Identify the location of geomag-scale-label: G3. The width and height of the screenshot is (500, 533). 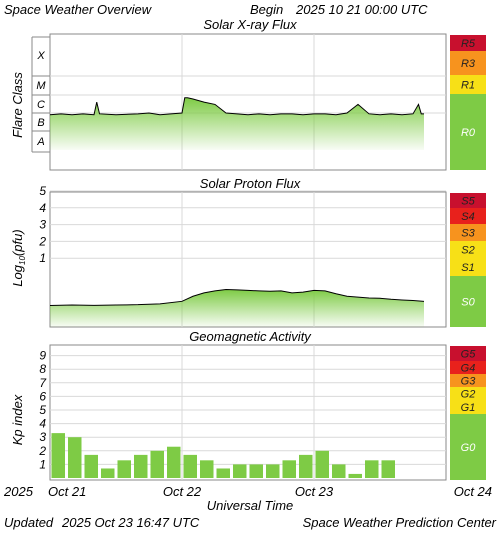
(469, 382).